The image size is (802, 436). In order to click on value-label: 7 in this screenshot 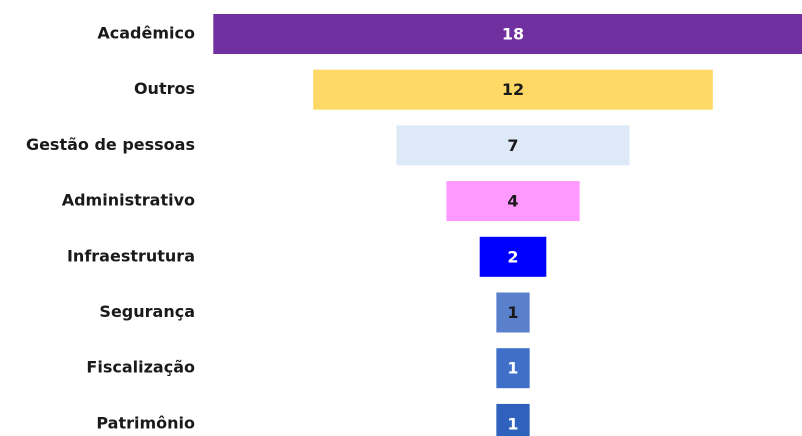, I will do `click(512, 145)`.